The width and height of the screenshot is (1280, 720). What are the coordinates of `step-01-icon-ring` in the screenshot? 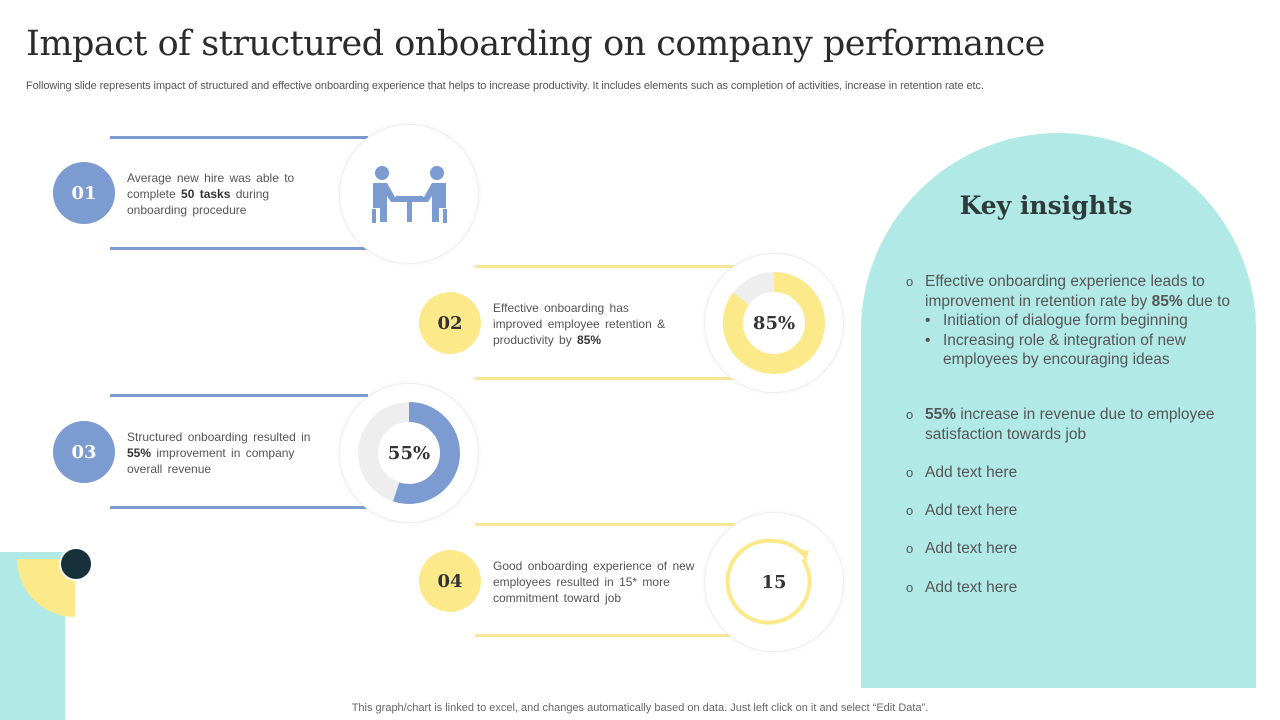 It's located at (409, 194).